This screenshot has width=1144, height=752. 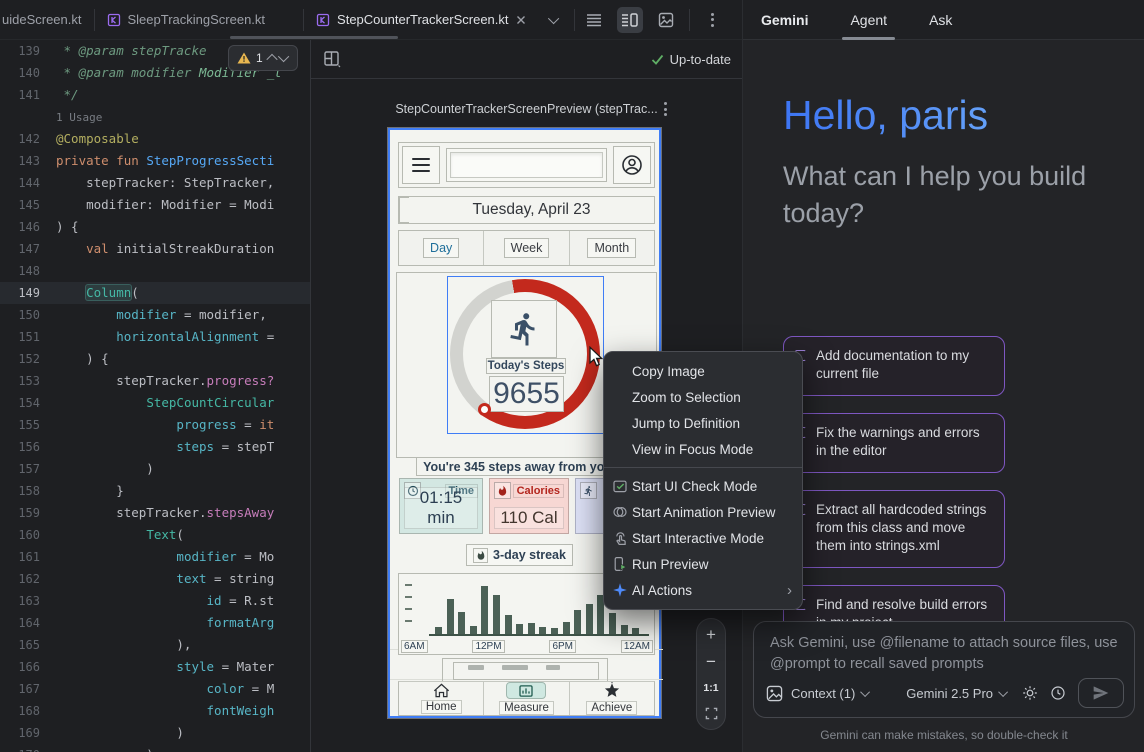 What do you see at coordinates (686, 423) in the screenshot?
I see `menu-item-jump-to-definition: Jump to Definition` at bounding box center [686, 423].